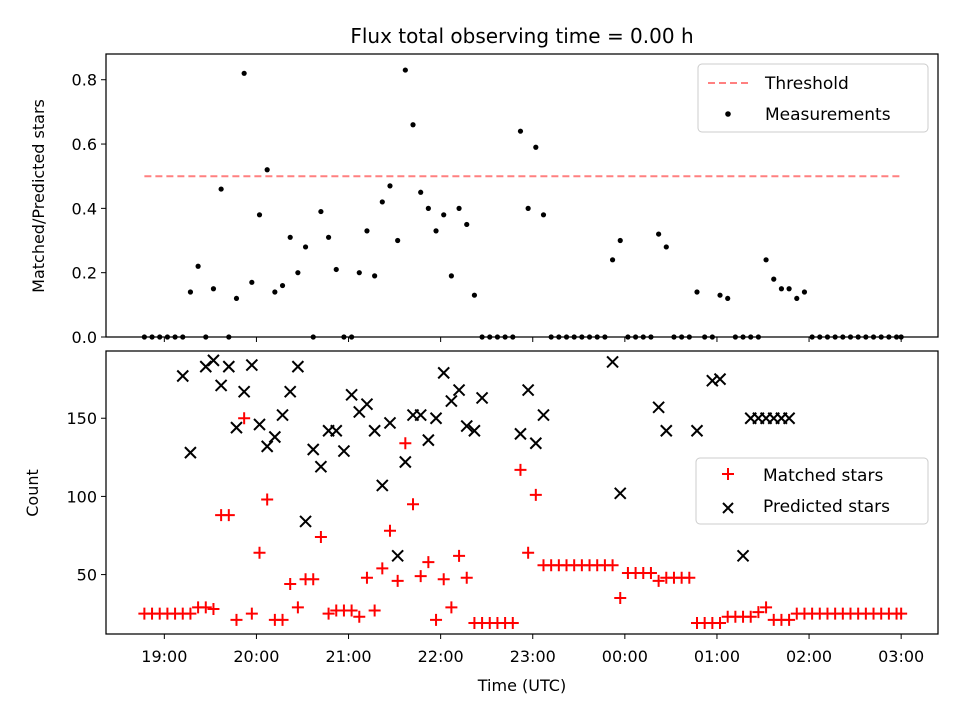 This screenshot has width=960, height=720. What do you see at coordinates (87, 575) in the screenshot?
I see `count-y-tick-label: 50` at bounding box center [87, 575].